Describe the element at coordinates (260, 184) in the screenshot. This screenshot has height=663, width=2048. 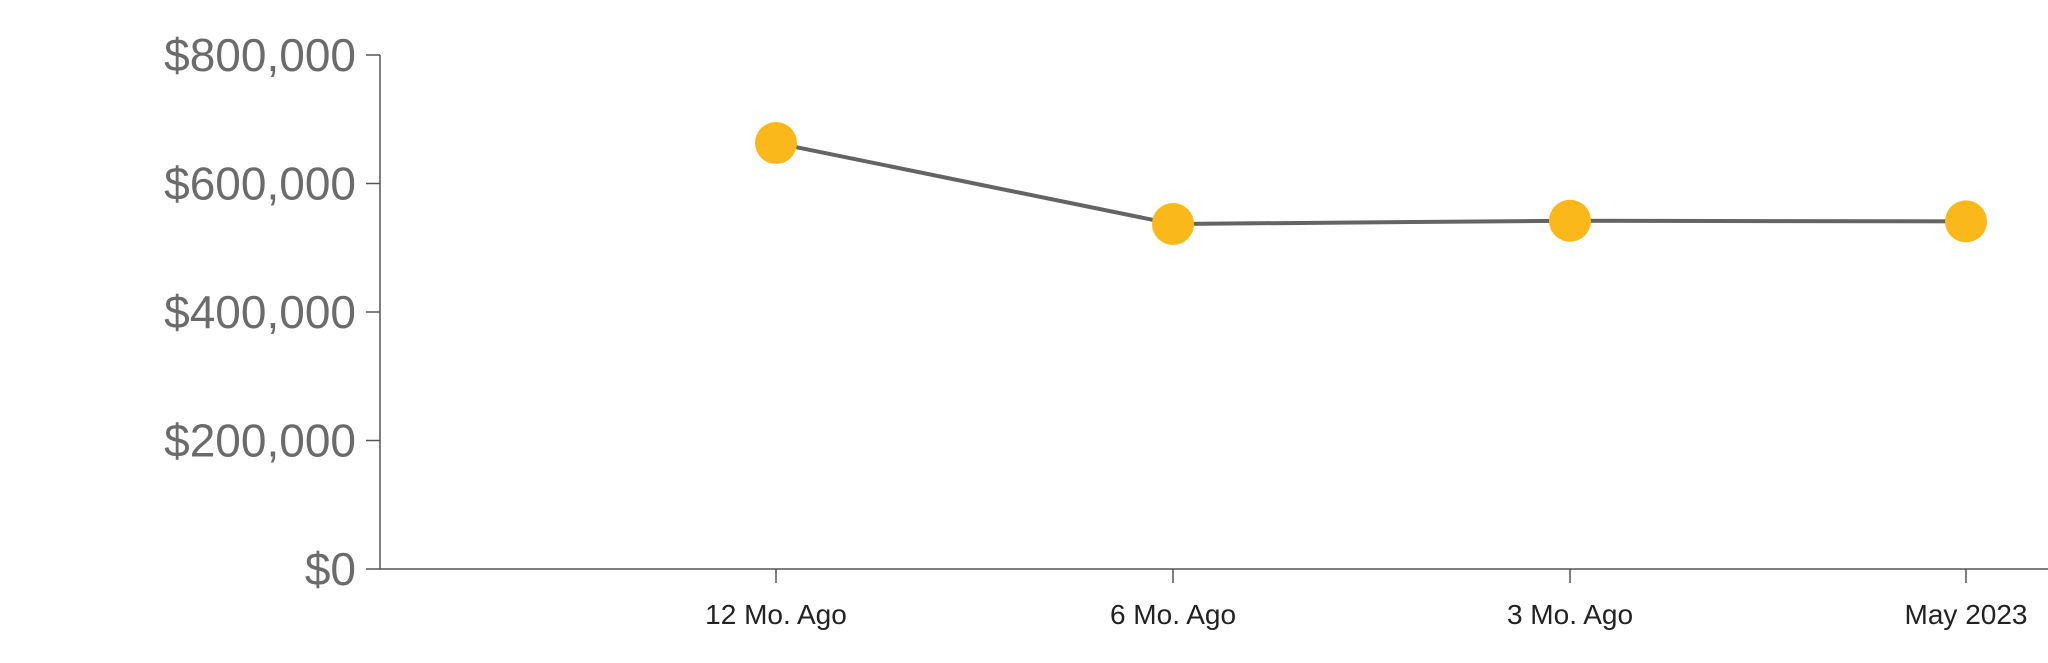
I see `y-axis-tick-label: $600,000` at that location.